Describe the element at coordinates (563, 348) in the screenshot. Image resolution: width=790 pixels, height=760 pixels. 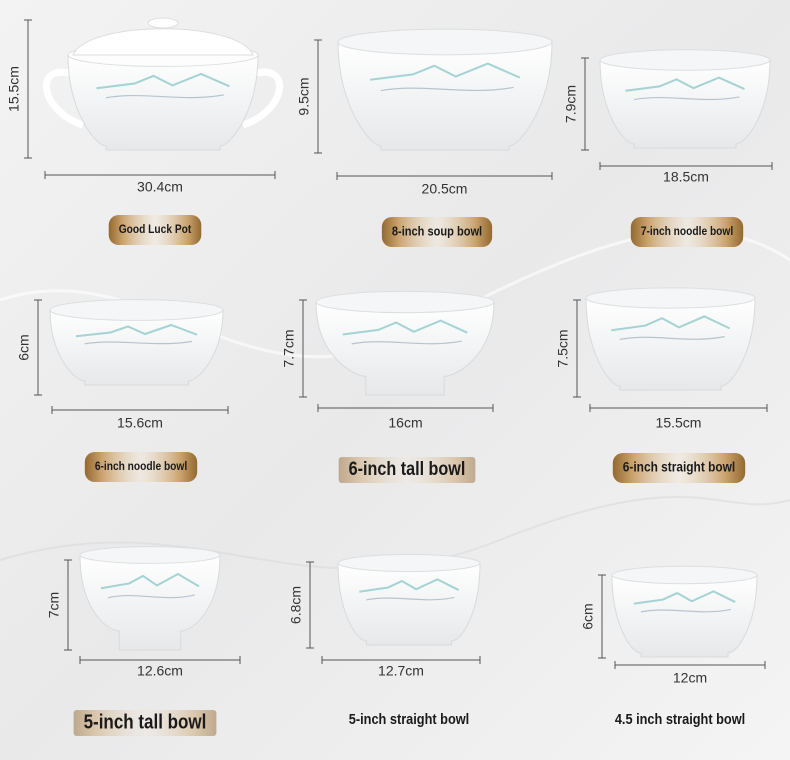
I see `height-label: 7.5cm` at that location.